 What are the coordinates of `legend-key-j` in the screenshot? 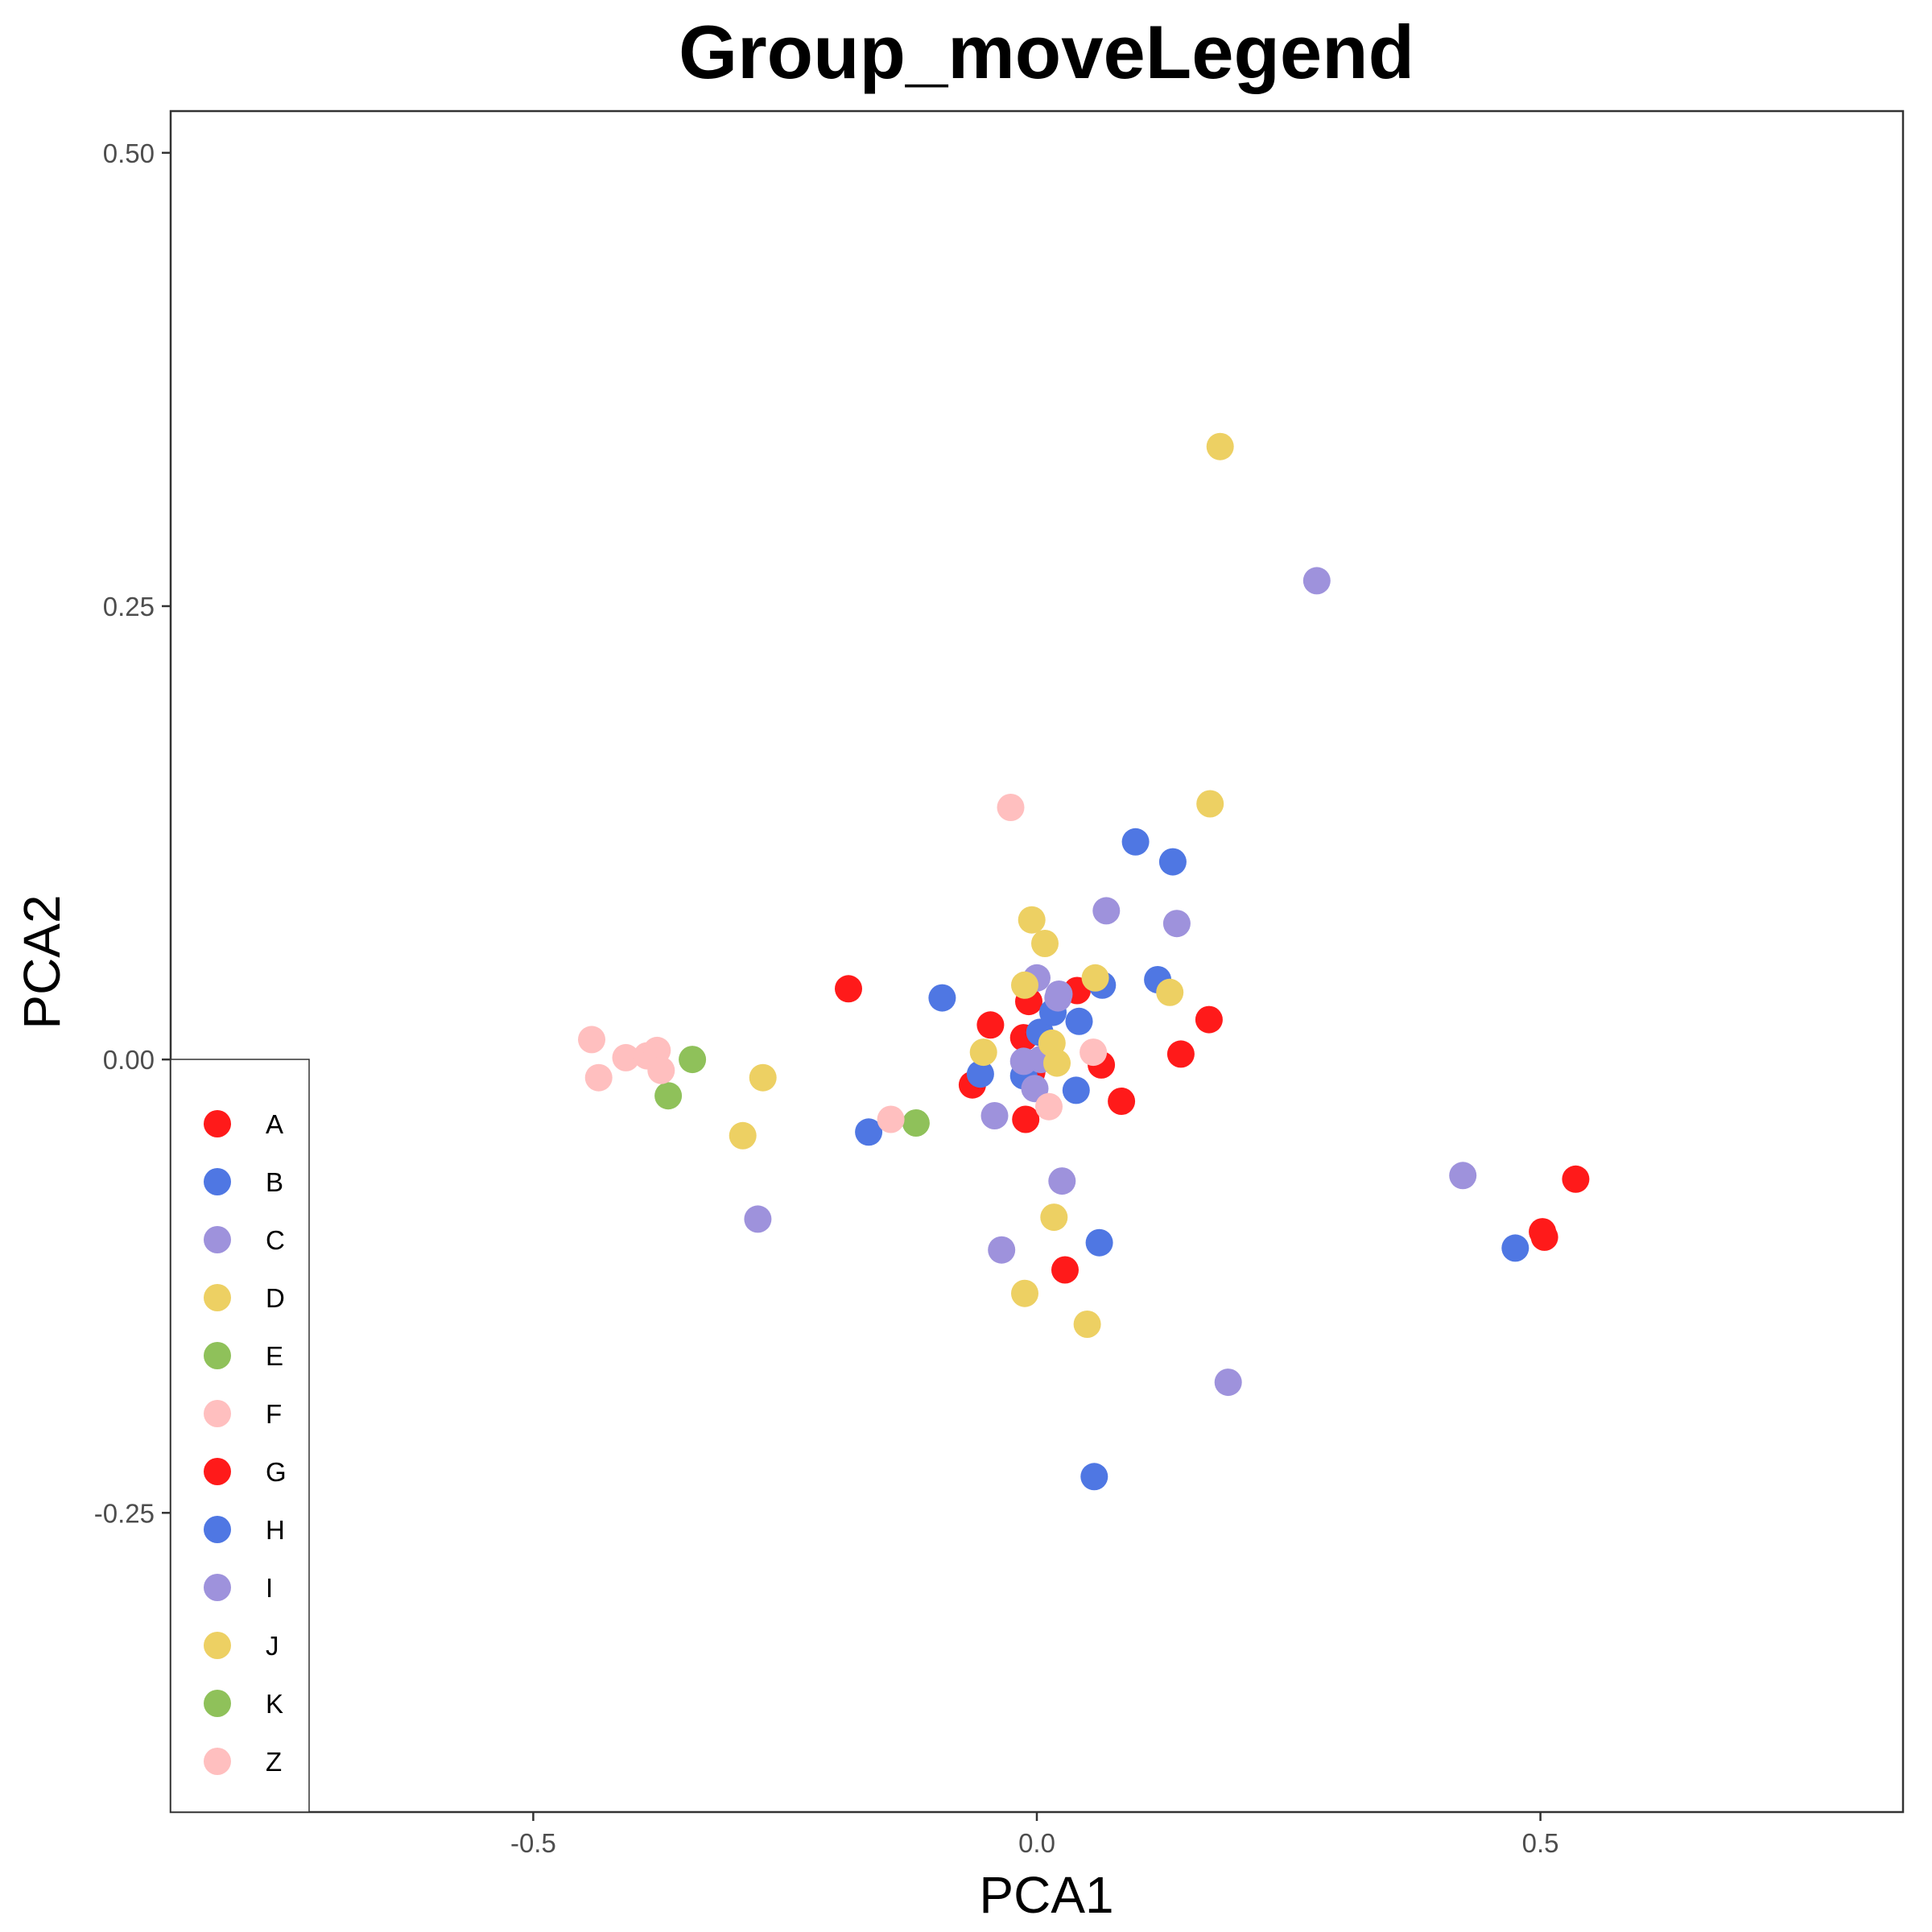 It's located at (217, 1645).